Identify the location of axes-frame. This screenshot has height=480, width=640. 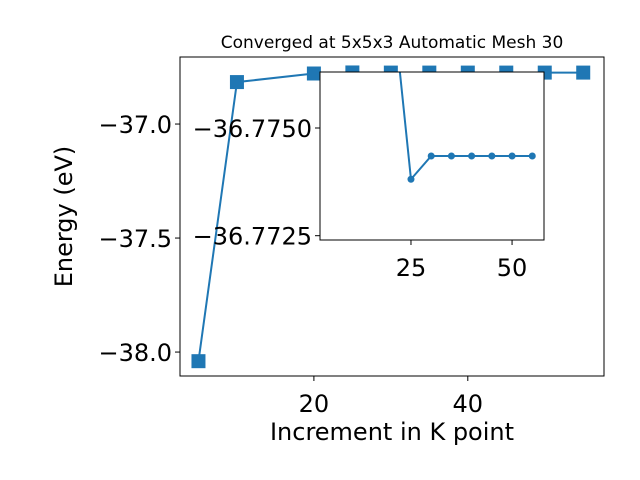
(432, 156).